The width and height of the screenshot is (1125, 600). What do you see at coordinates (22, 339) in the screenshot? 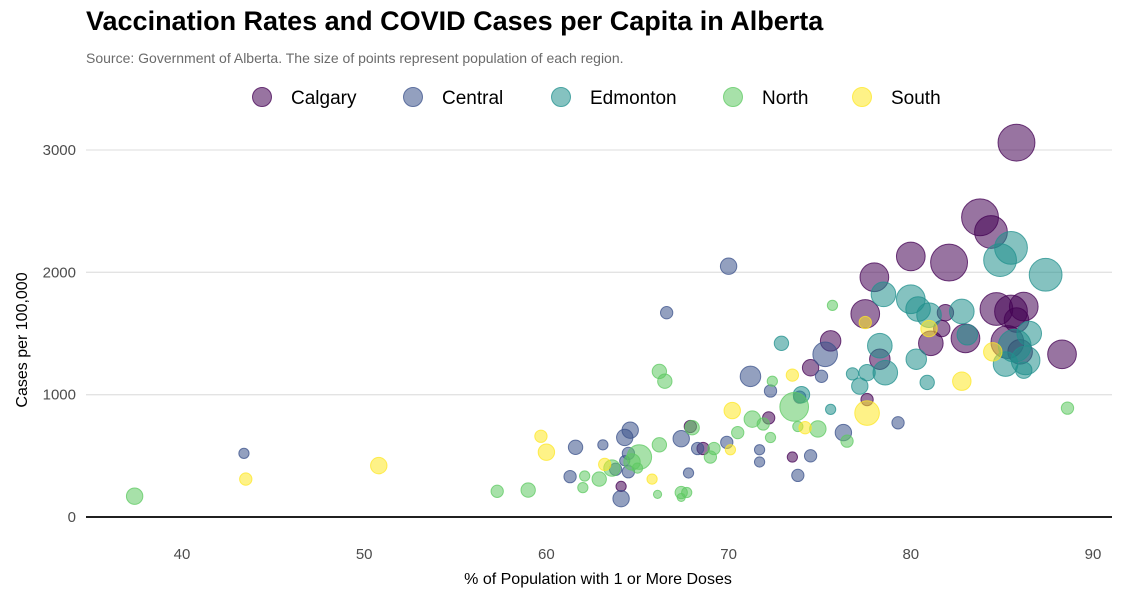
I see `y-axis-title: Cases per 100,000` at bounding box center [22, 339].